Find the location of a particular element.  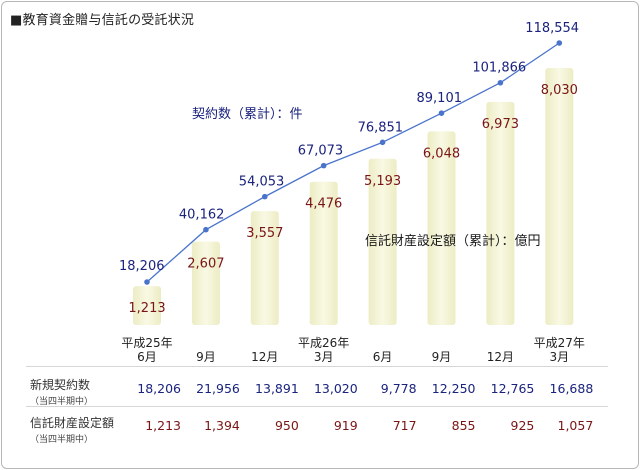

table-cell: 1,057 is located at coordinates (575, 425).